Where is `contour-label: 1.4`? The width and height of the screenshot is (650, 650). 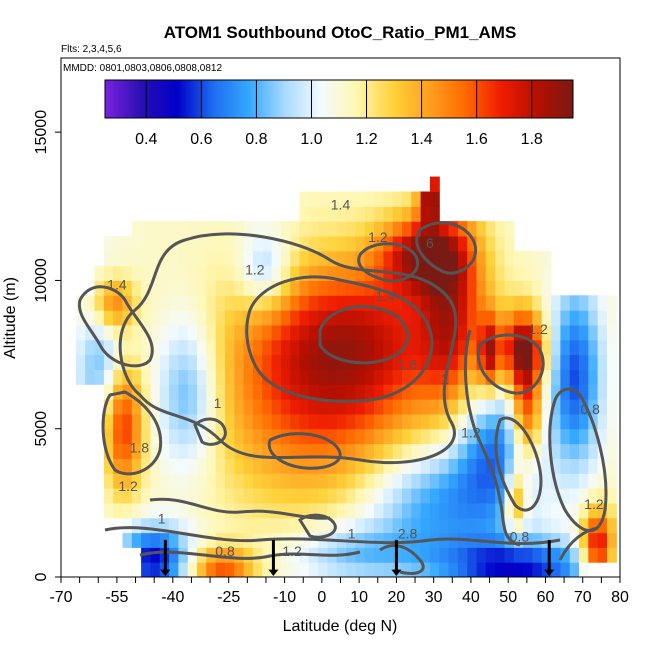 contour-label: 1.4 is located at coordinates (117, 284).